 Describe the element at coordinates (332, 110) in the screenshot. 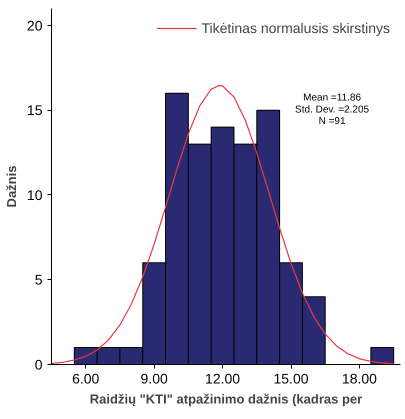

I see `annotation: Std. Dev. =2.205` at that location.